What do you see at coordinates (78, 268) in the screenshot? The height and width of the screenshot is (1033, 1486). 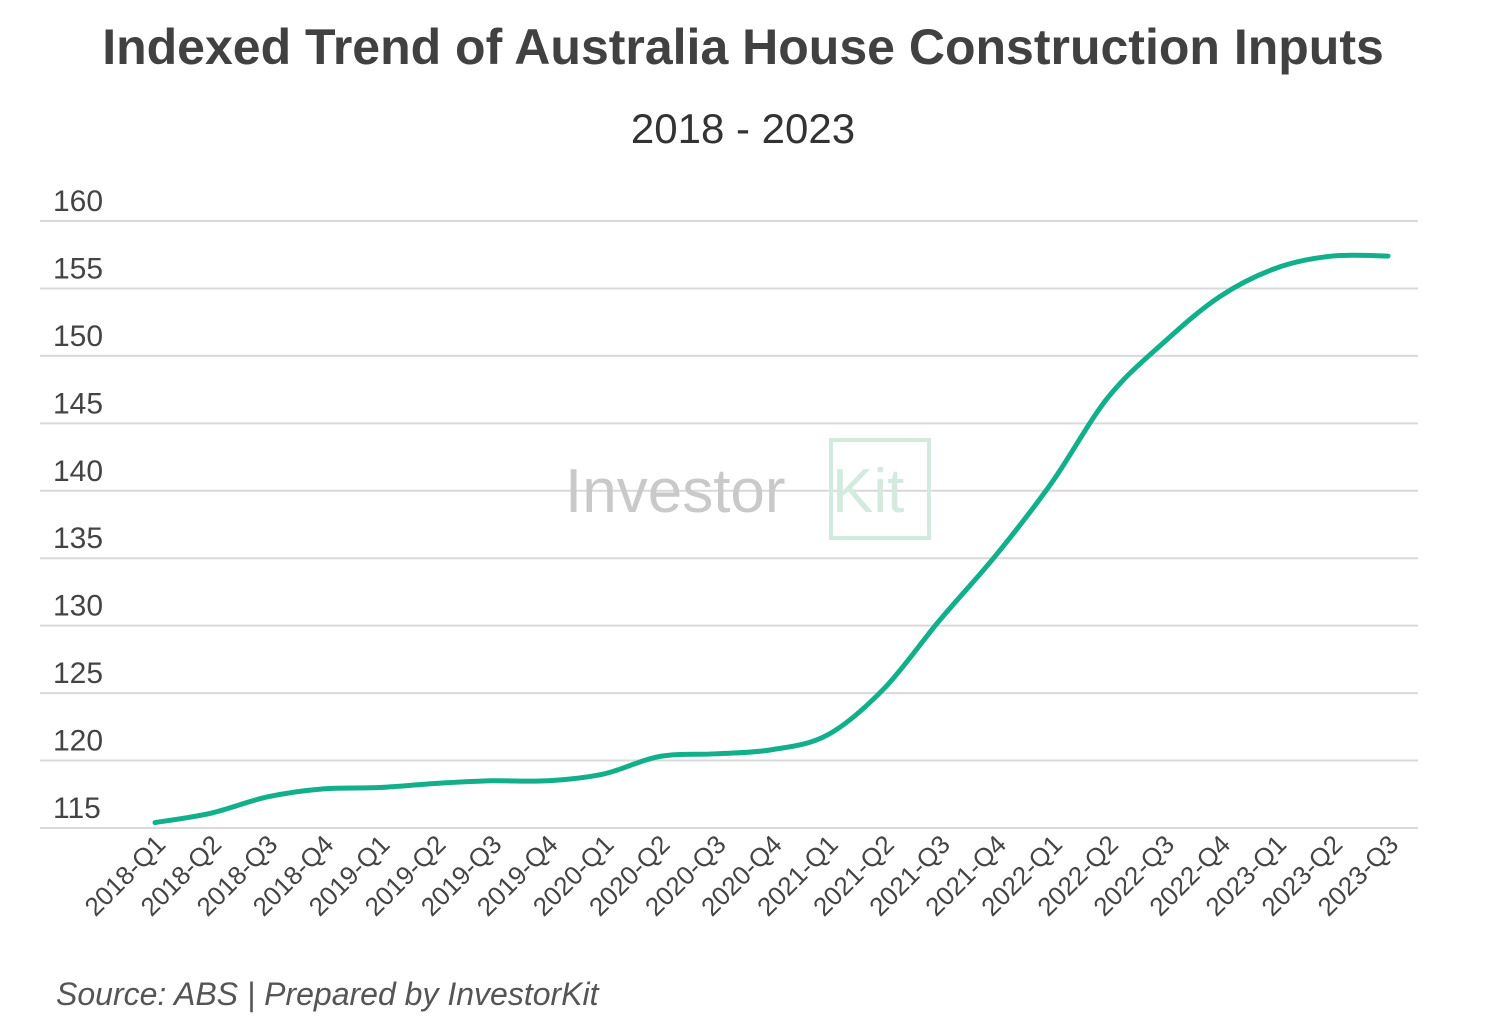 I see `y-tick-label: 155` at bounding box center [78, 268].